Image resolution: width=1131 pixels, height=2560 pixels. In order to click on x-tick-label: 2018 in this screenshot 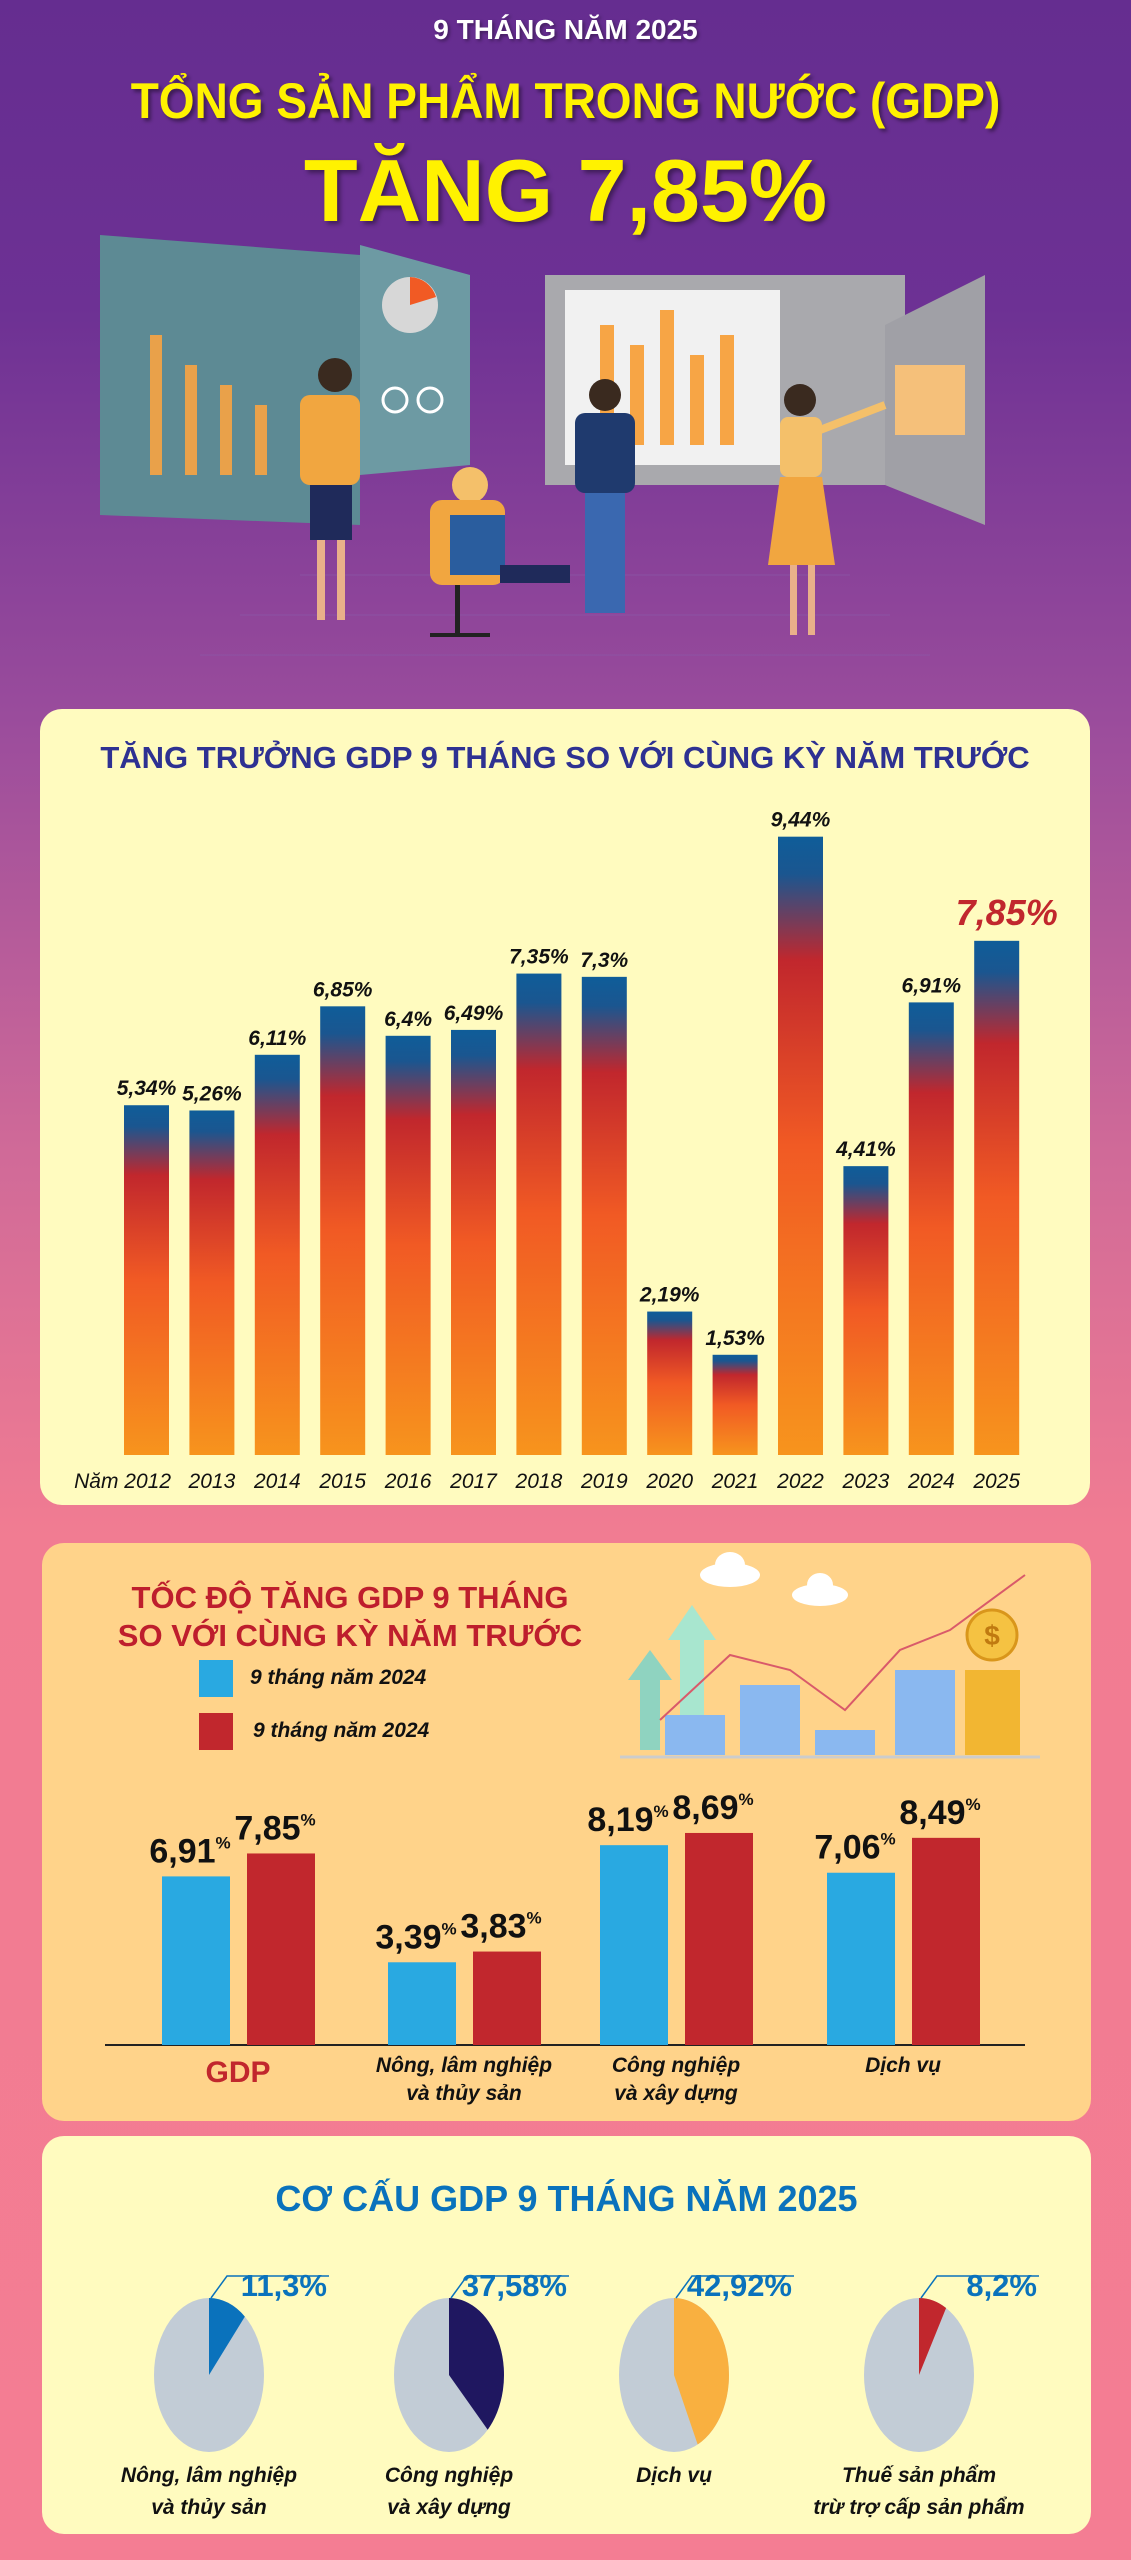, I will do `click(539, 1481)`.